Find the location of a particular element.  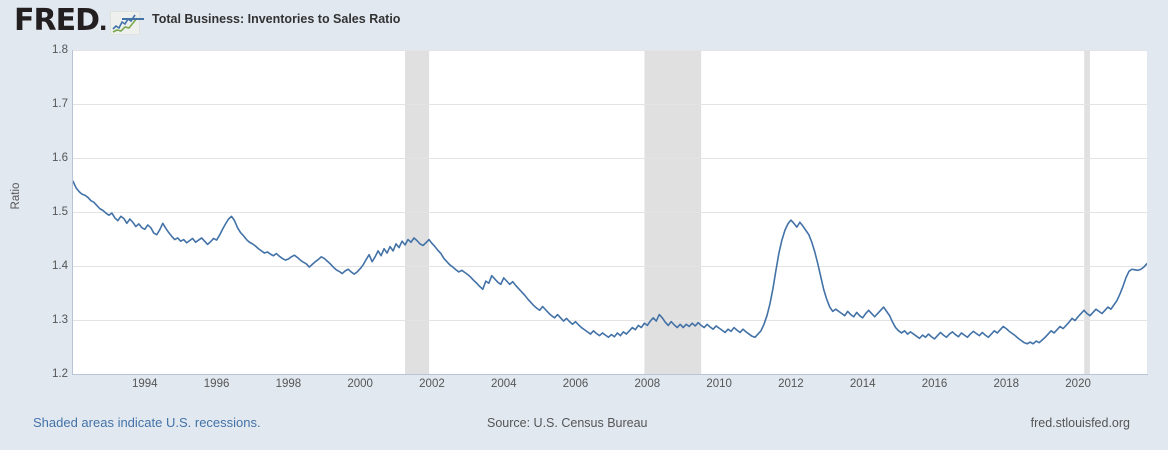

x-axis-tick-label: 2016 is located at coordinates (934, 384).